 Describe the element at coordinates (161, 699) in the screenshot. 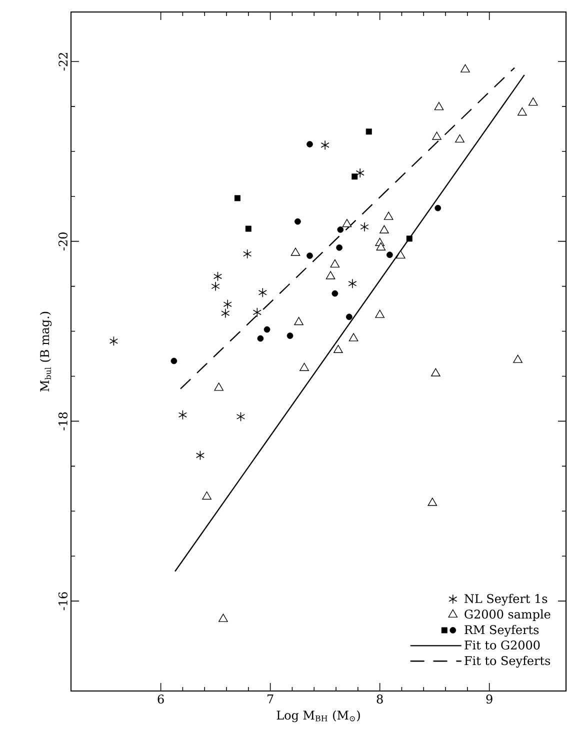

I see `x-tick-label: 6` at that location.